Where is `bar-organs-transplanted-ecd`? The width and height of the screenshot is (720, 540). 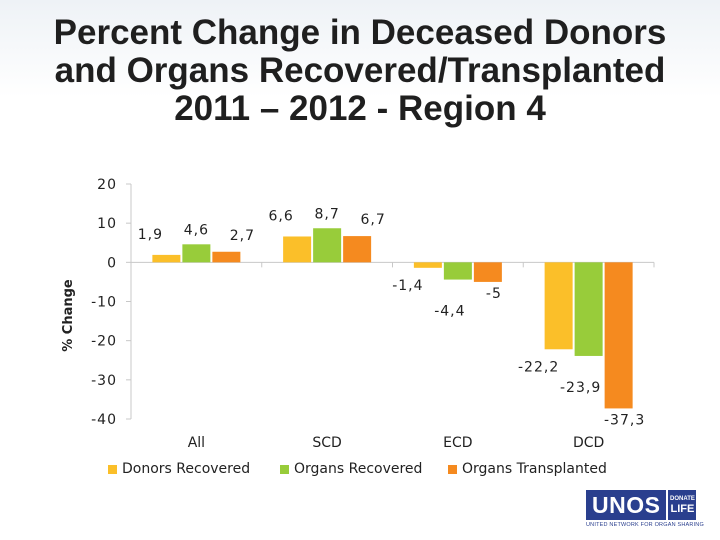
bar-organs-transplanted-ecd is located at coordinates (487, 272).